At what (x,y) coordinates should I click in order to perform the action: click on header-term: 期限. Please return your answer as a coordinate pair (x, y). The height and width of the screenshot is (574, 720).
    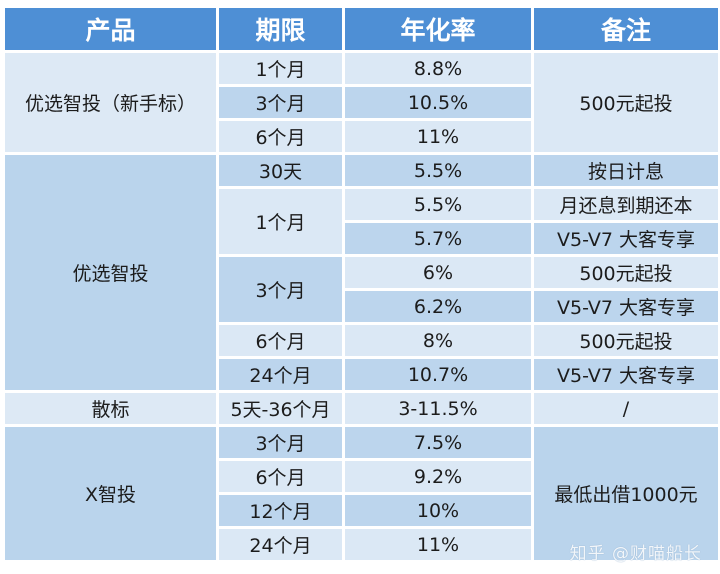
    Looking at the image, I should click on (280, 29).